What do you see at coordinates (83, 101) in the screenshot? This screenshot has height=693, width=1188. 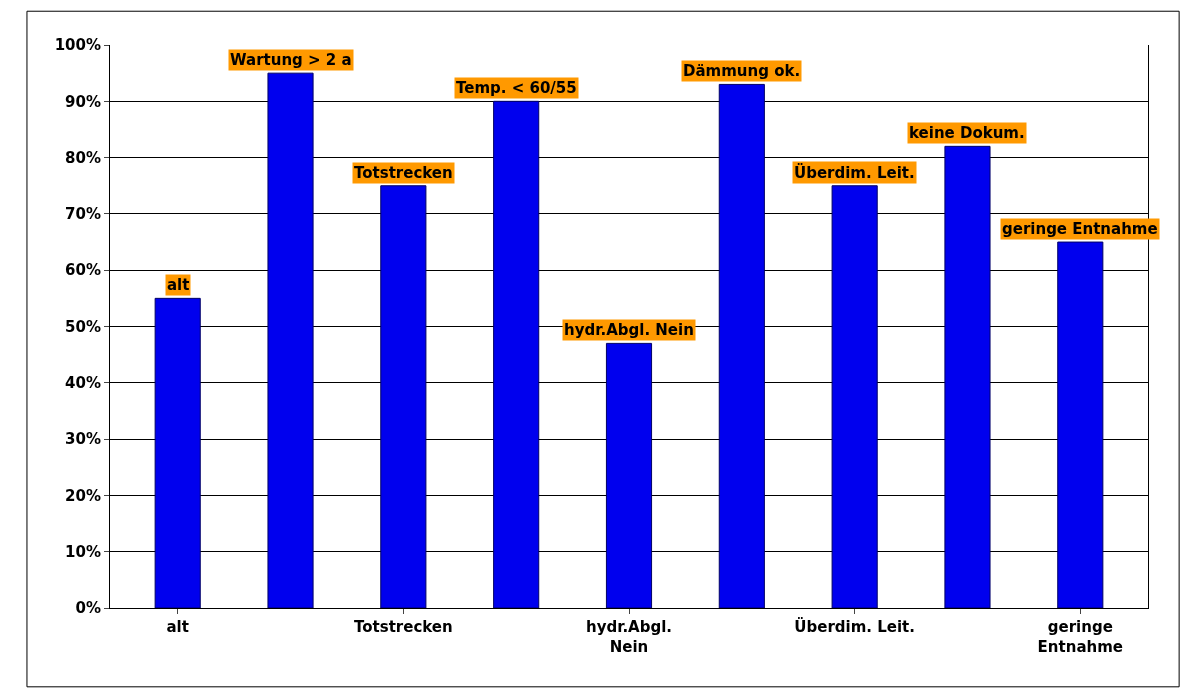 I see `y-tick-label: 90%` at bounding box center [83, 101].